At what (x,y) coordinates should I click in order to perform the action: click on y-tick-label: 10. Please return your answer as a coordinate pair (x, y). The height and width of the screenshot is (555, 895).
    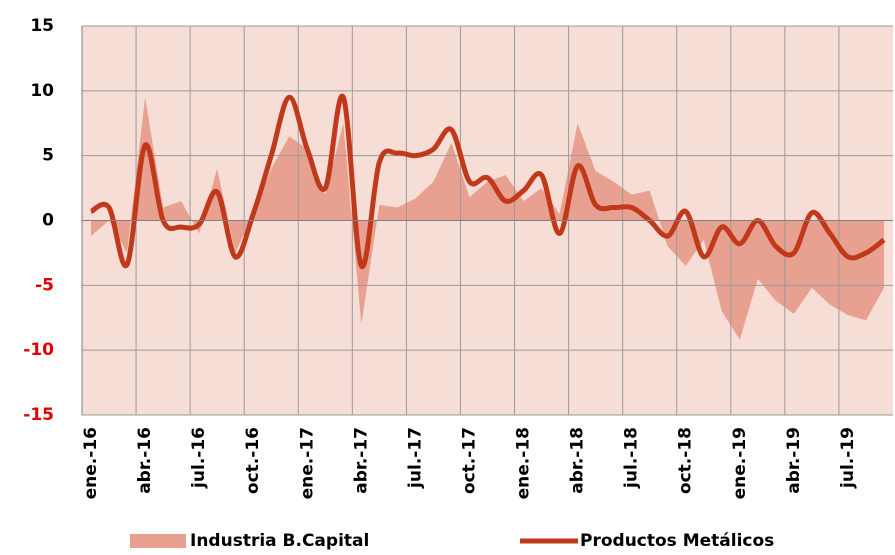
    Looking at the image, I should click on (42, 91).